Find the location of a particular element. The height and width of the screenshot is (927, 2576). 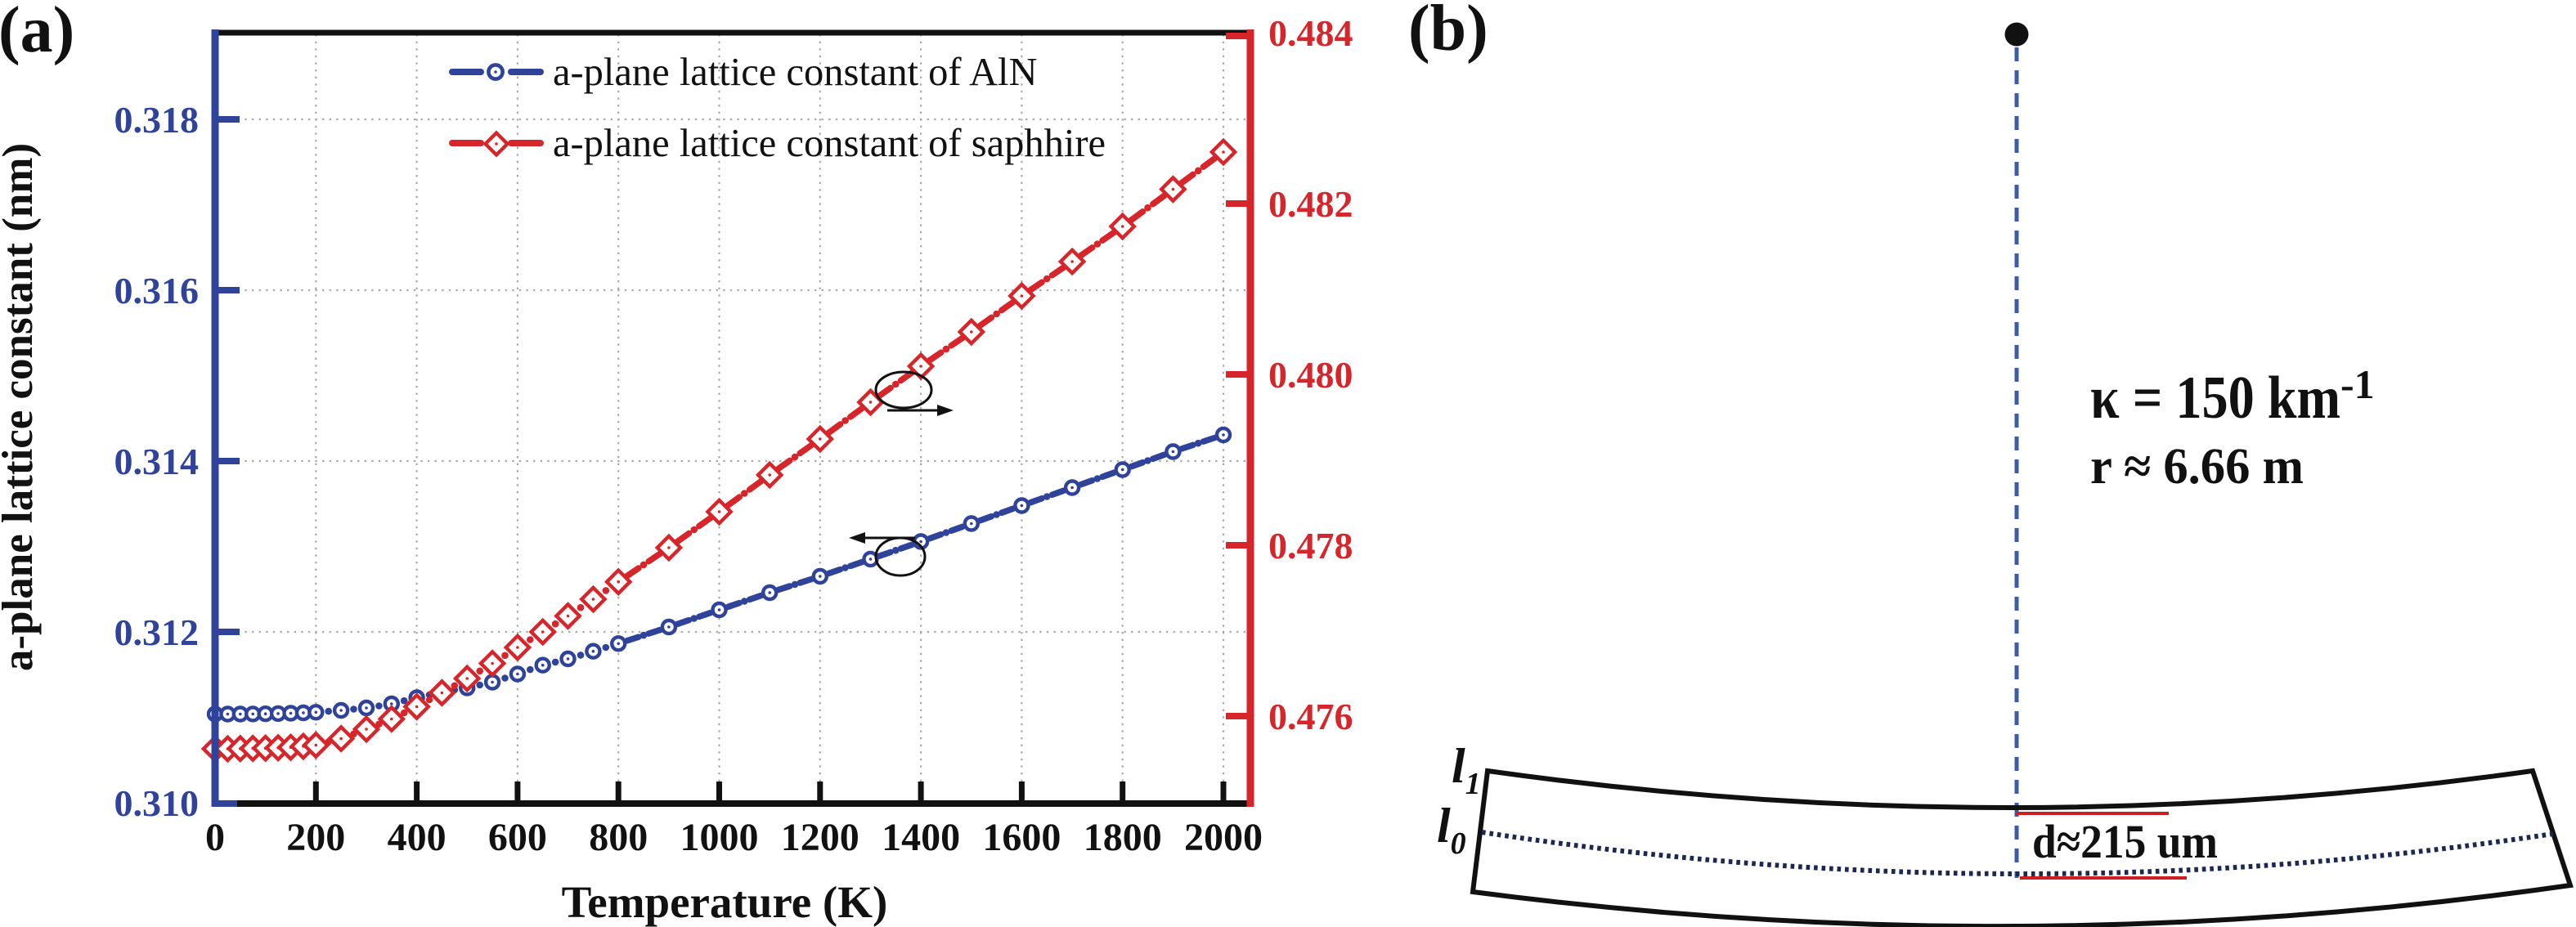

svg-text: 0.312 is located at coordinates (157, 632).